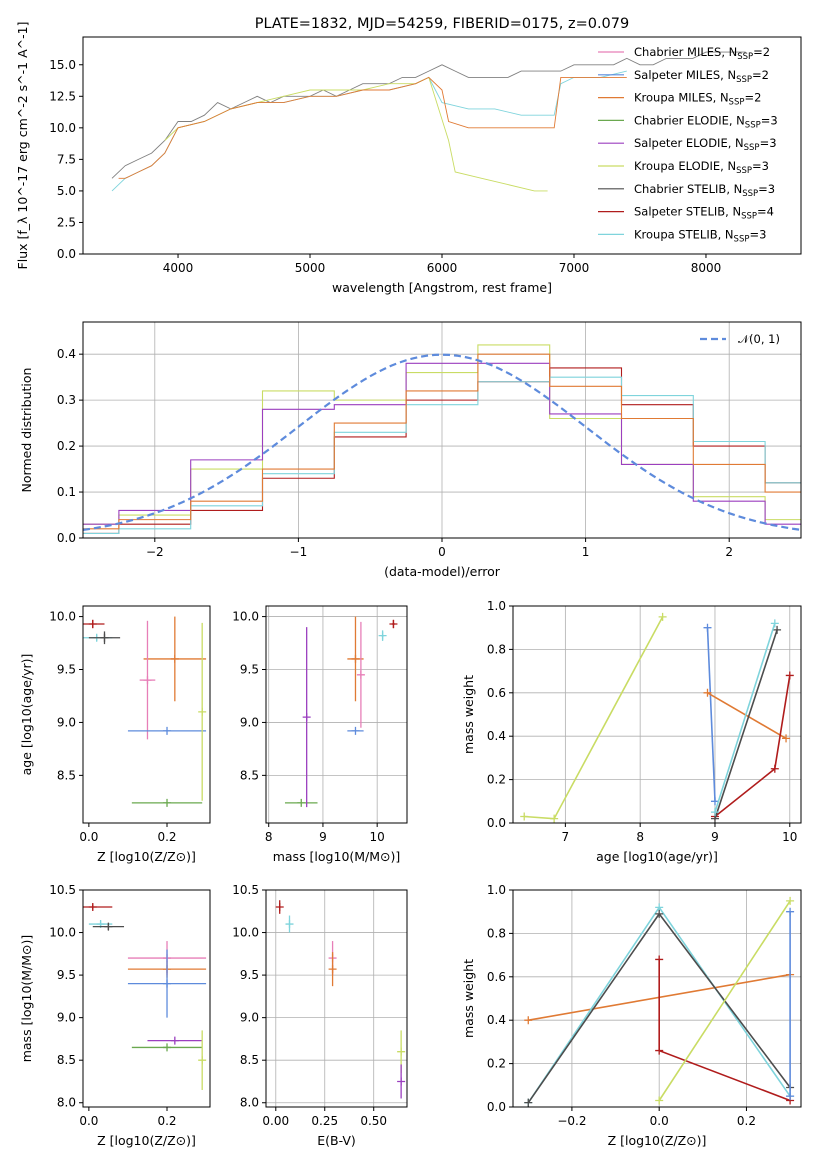 The width and height of the screenshot is (819, 1170). What do you see at coordinates (299, 552) in the screenshot?
I see `x-tick-label: −1` at bounding box center [299, 552].